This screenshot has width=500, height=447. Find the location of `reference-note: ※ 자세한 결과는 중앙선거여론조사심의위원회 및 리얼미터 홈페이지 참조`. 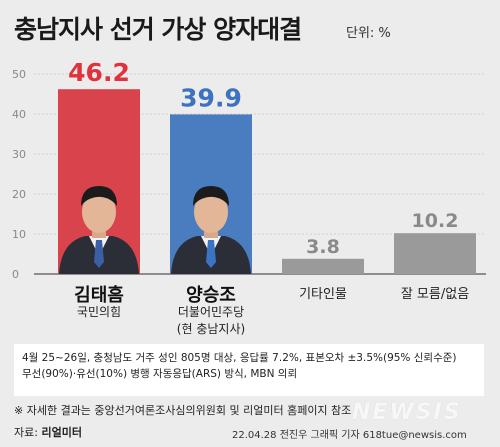

reference-note: ※ 자세한 결과는 중앙선거여론조사심의위원회 및 리얼미터 홈페이지 참조 is located at coordinates (183, 410).